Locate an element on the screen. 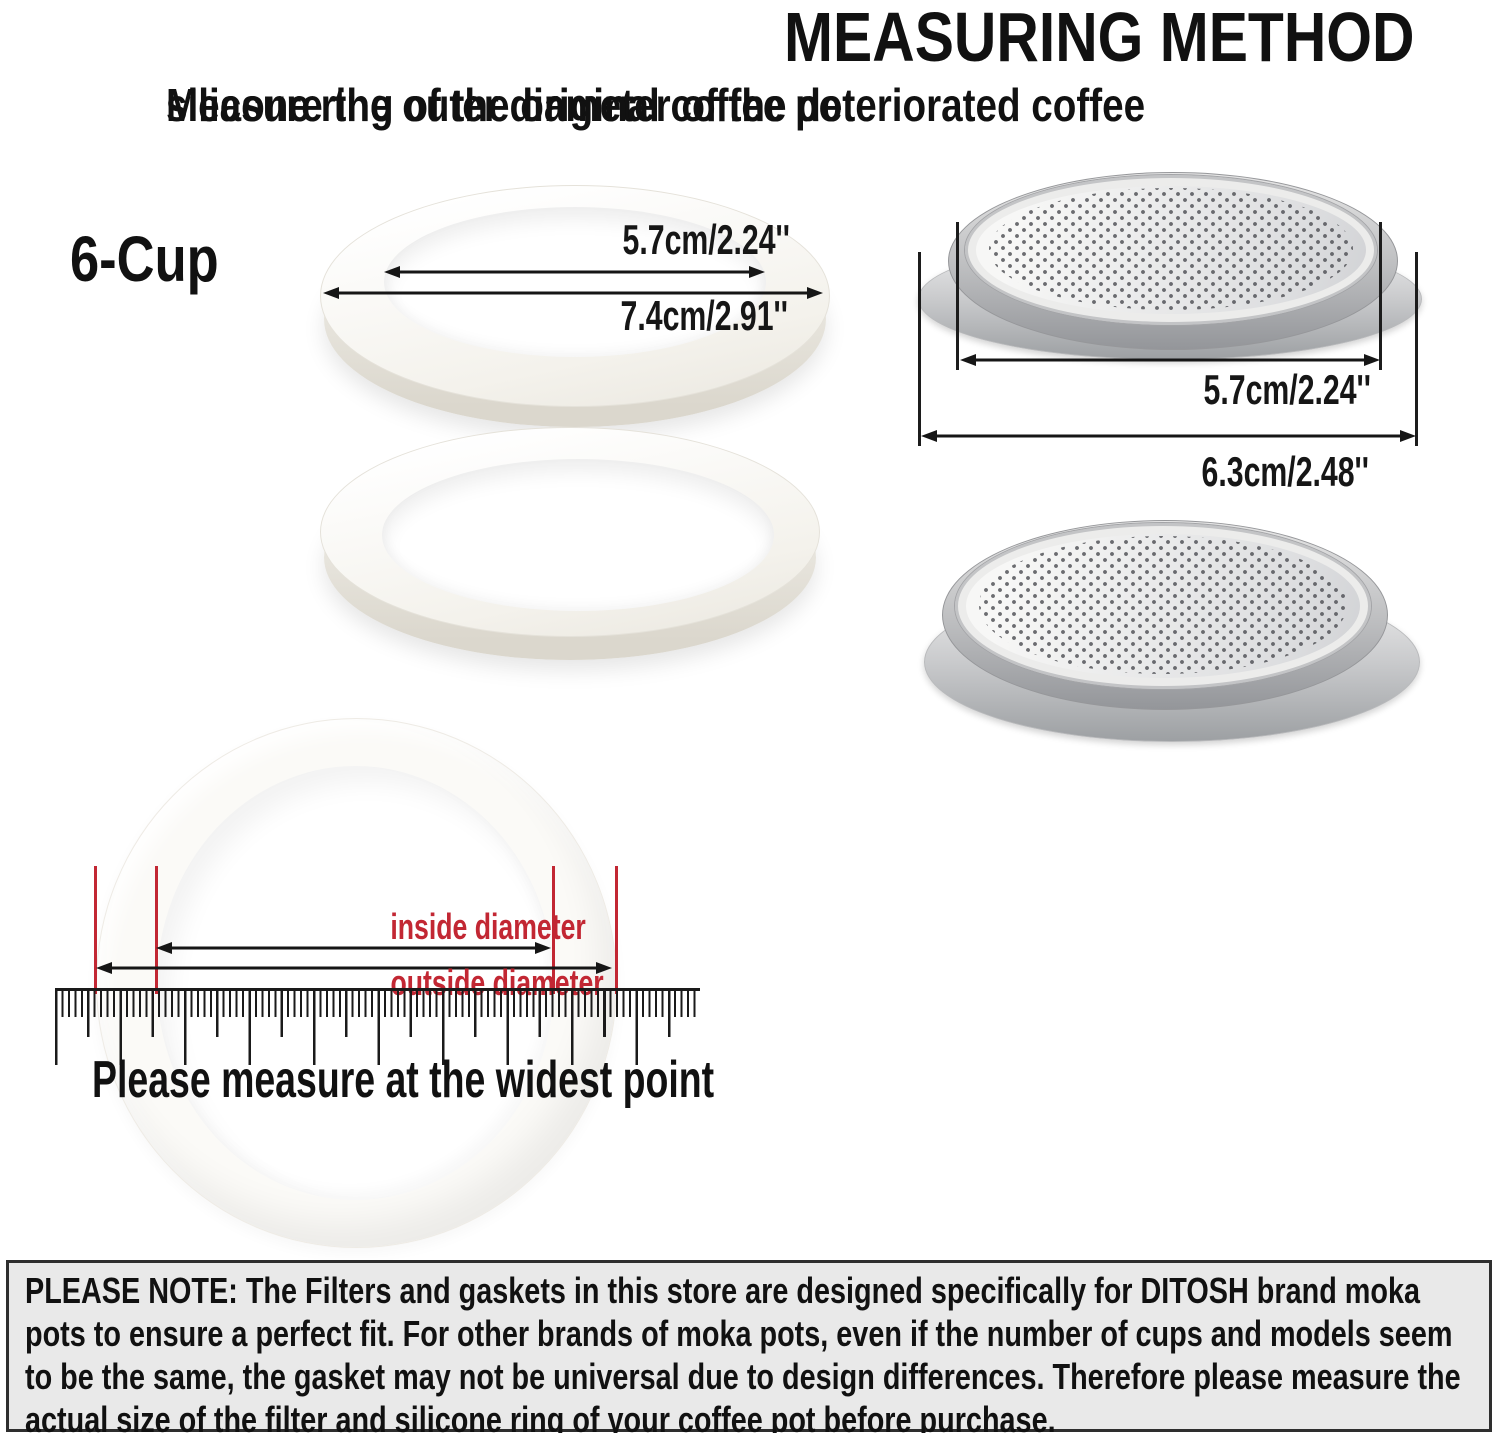  inside-diameter-arrow is located at coordinates (353, 948).